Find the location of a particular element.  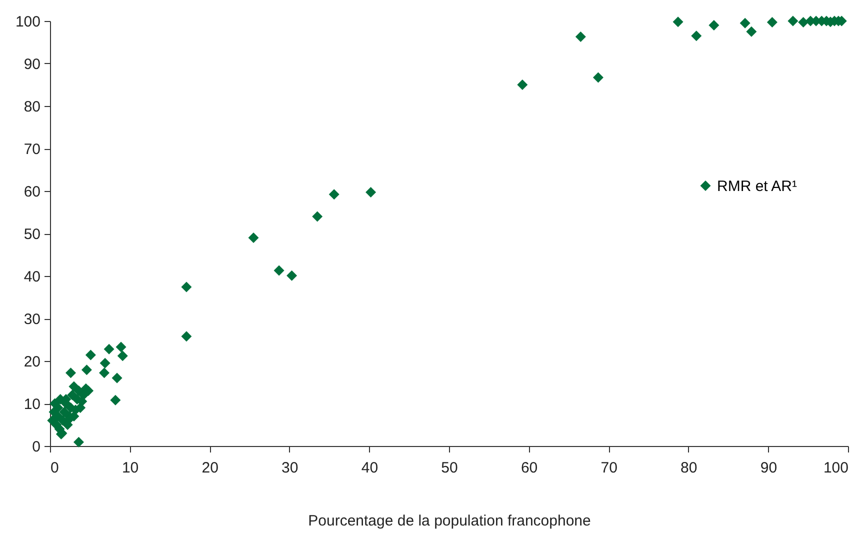

legend-label: RMR et AR¹ is located at coordinates (757, 186).